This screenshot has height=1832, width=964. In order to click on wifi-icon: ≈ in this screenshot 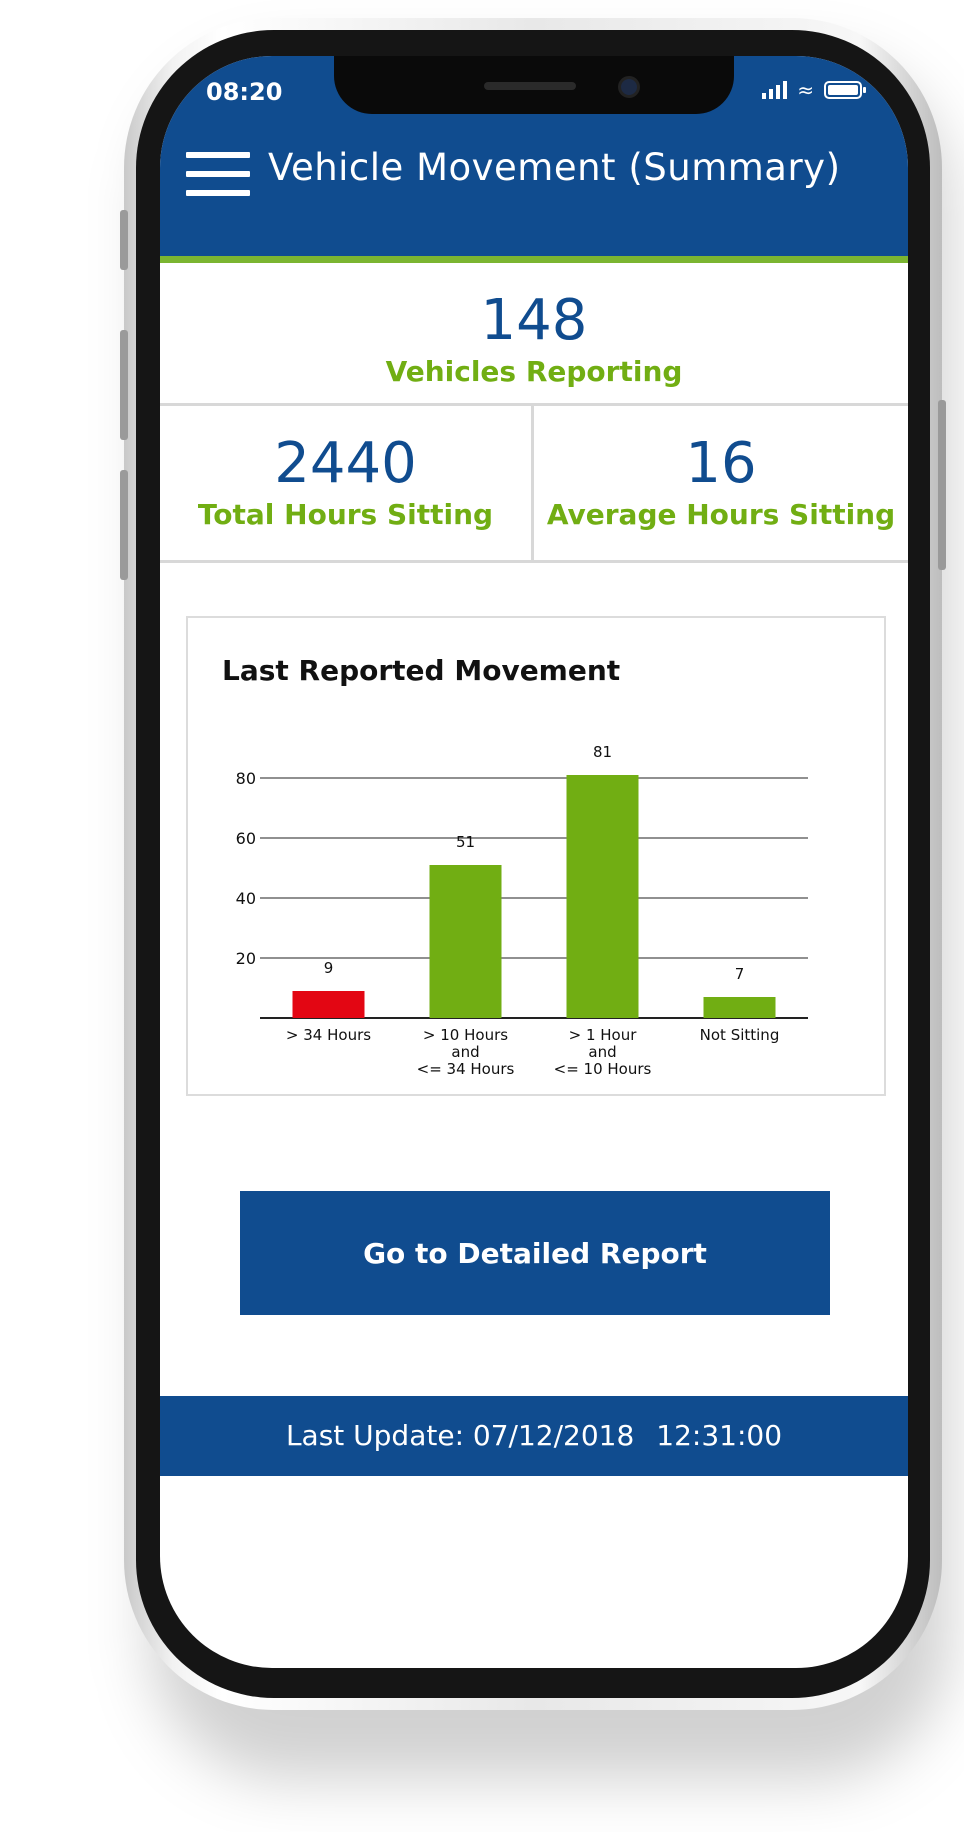, I will do `click(805, 90)`.